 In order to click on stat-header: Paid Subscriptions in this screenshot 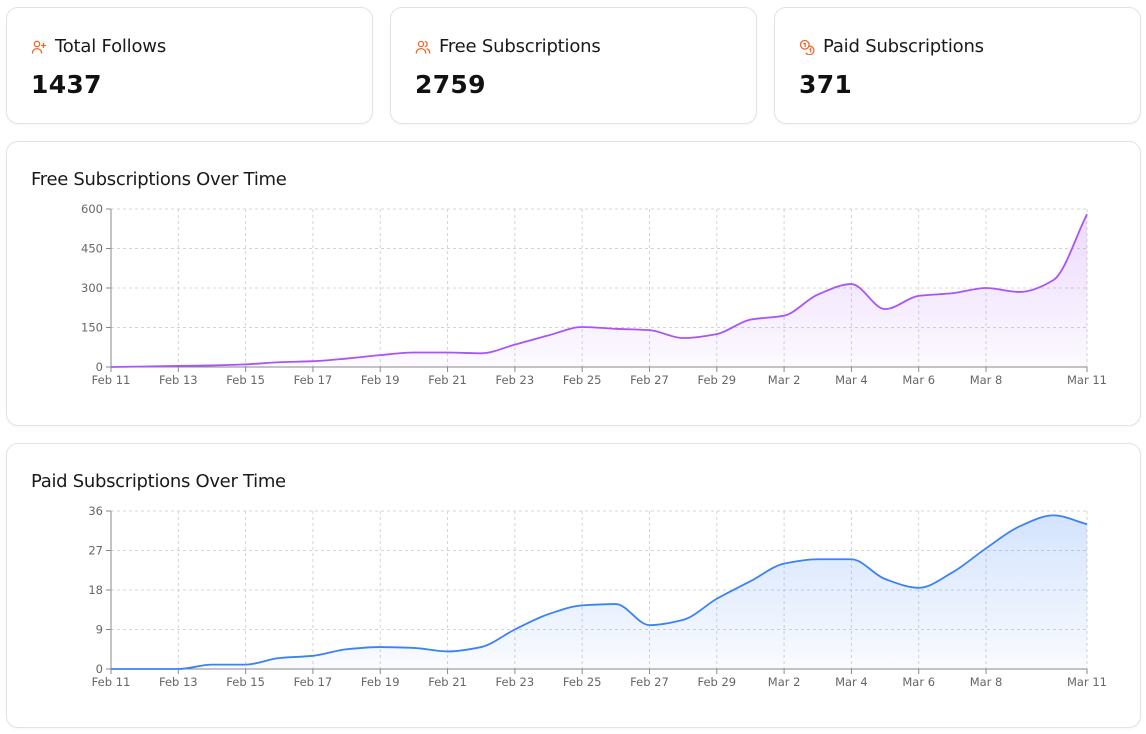, I will do `click(891, 46)`.